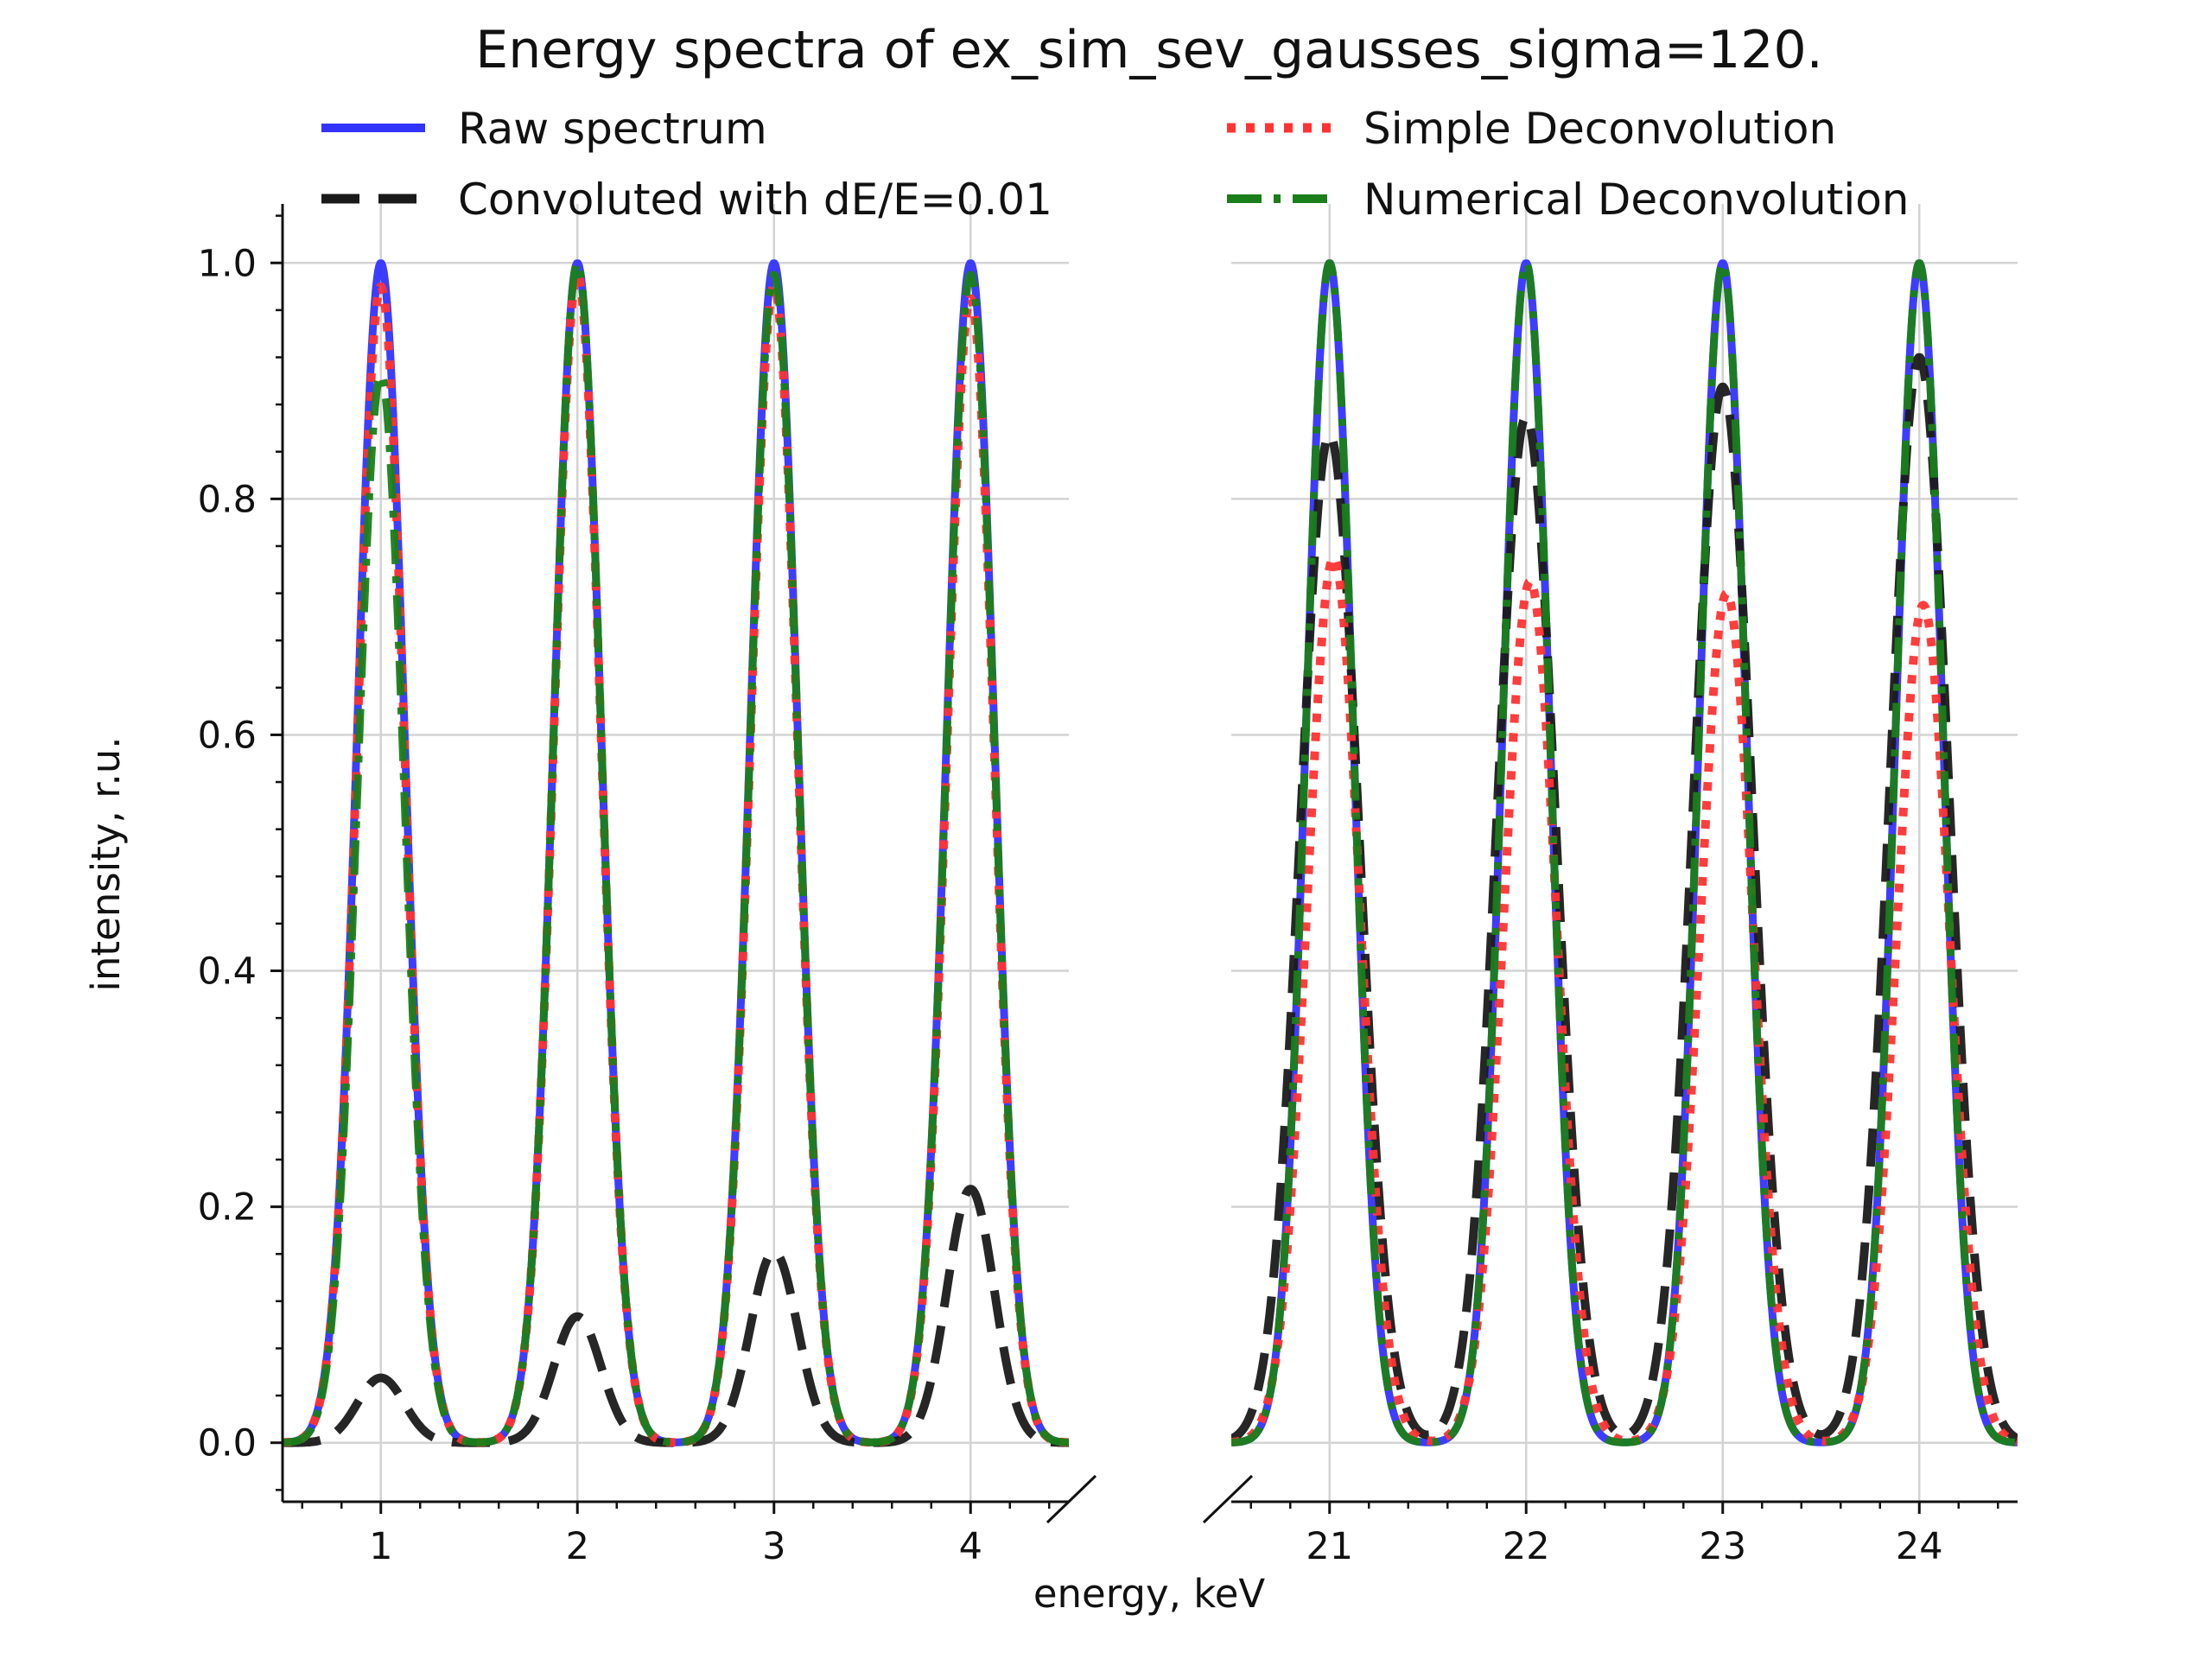 The image size is (2212, 1659). What do you see at coordinates (227, 500) in the screenshot?
I see `y-tick-label: 0.8` at bounding box center [227, 500].